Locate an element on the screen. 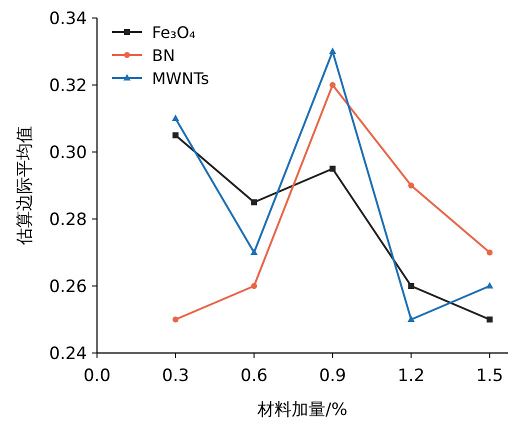 This screenshot has height=421, width=512. y-tick-label: 0.30 is located at coordinates (68, 153).